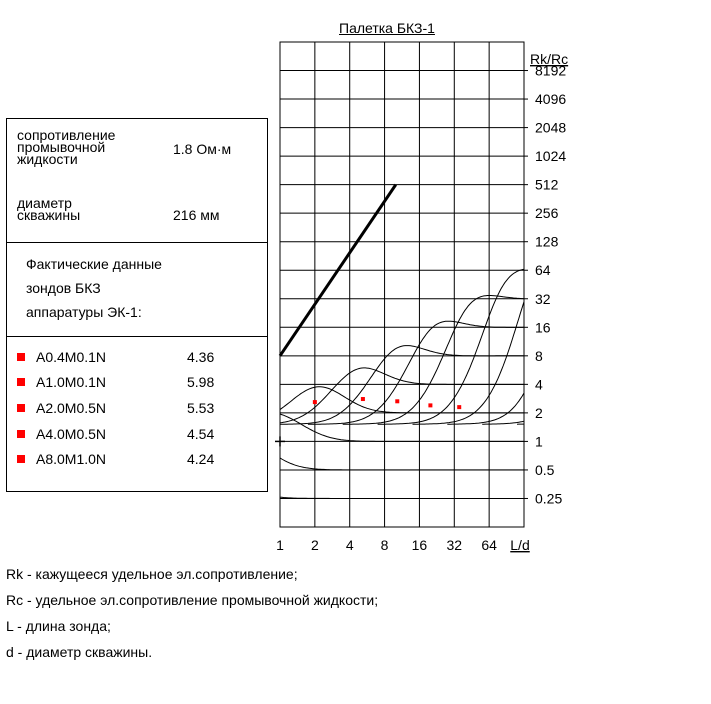 The image size is (711, 704). What do you see at coordinates (539, 441) in the screenshot?
I see `y-tick-label: 1` at bounding box center [539, 441].